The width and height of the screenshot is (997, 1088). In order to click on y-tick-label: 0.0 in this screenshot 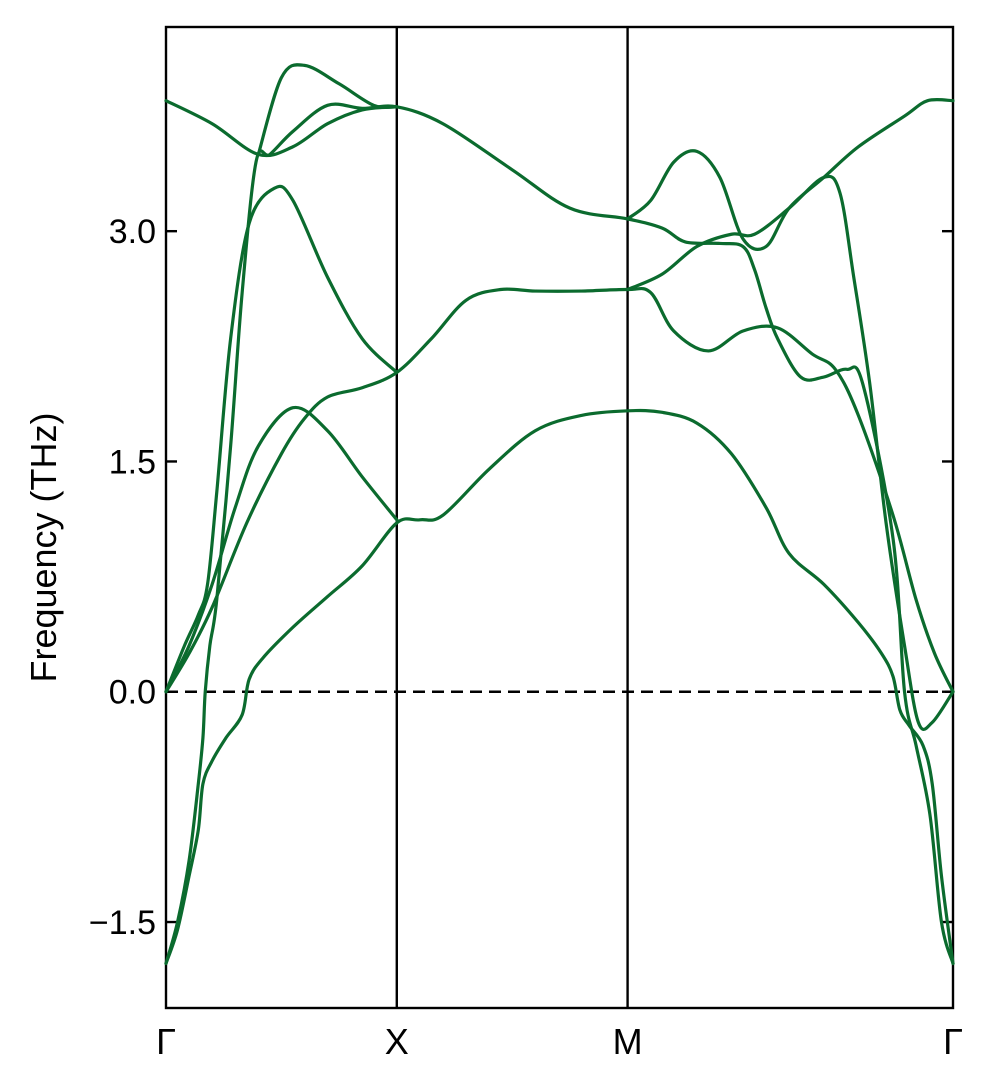, I will do `click(132, 693)`.